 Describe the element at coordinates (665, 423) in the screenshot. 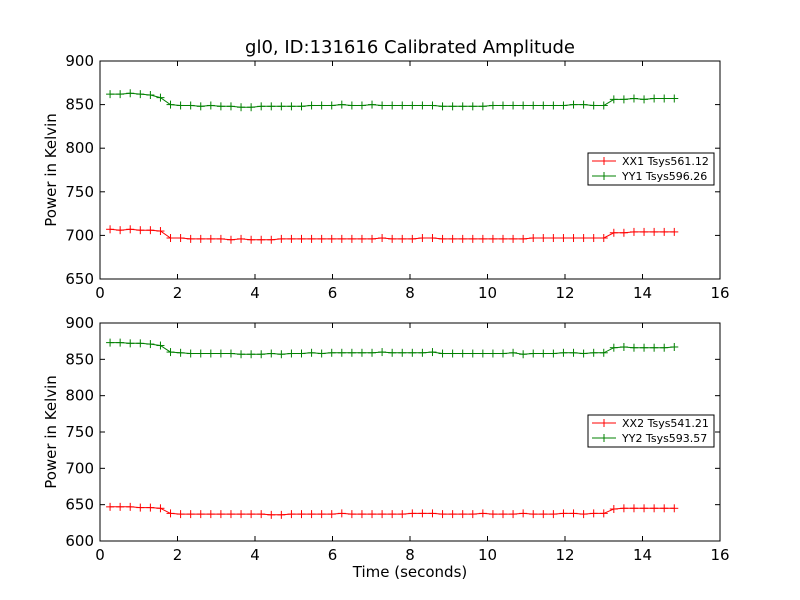

I see `legend-label: XX2 Tsys541.21` at that location.